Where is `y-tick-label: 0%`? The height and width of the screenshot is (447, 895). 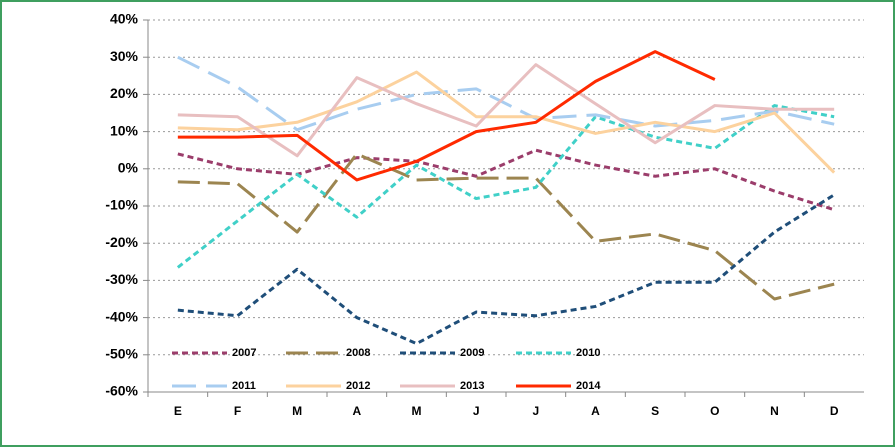
y-tick-label: 0% is located at coordinates (128, 168).